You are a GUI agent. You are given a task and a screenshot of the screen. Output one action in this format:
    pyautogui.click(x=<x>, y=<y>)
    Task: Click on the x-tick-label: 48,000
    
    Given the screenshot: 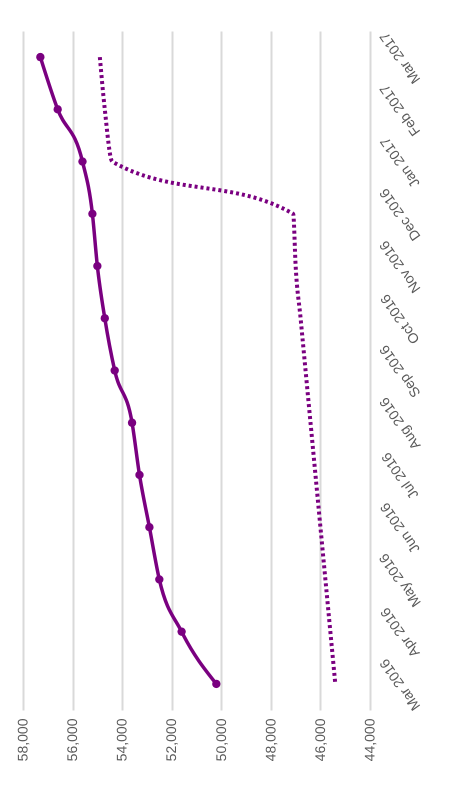 What is the action you would take?
    pyautogui.click(x=270, y=740)
    